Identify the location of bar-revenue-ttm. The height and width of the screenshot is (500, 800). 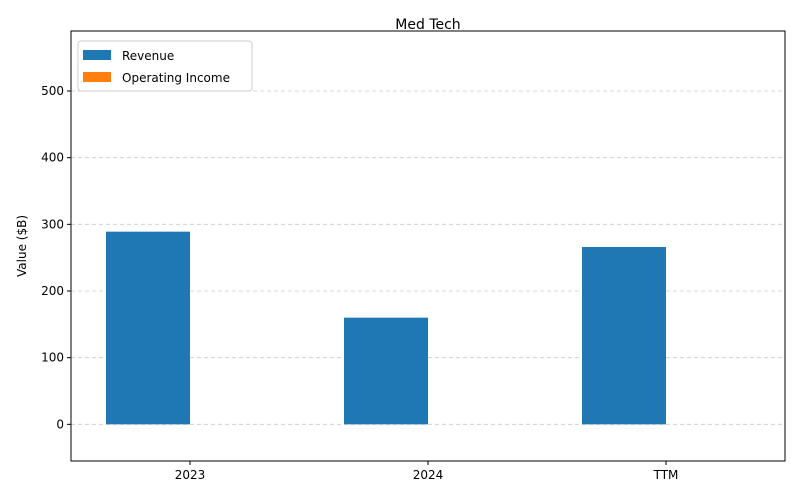
(624, 336).